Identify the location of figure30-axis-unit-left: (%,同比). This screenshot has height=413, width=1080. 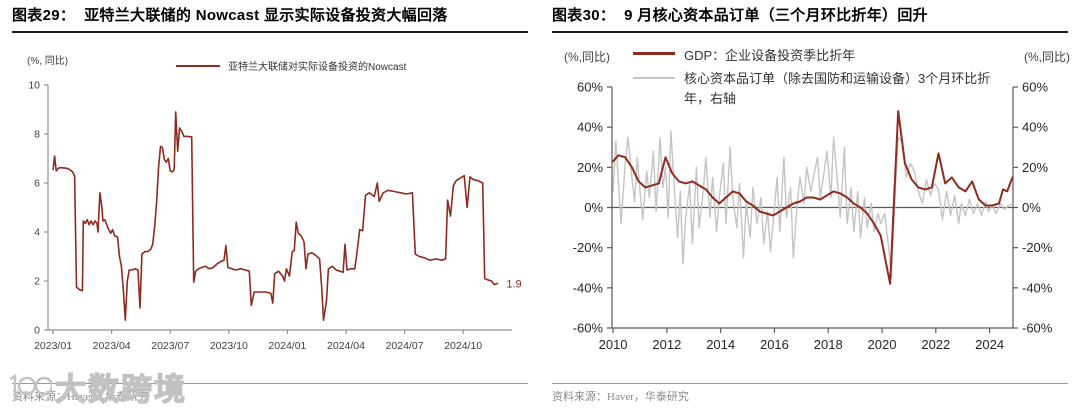
(587, 57).